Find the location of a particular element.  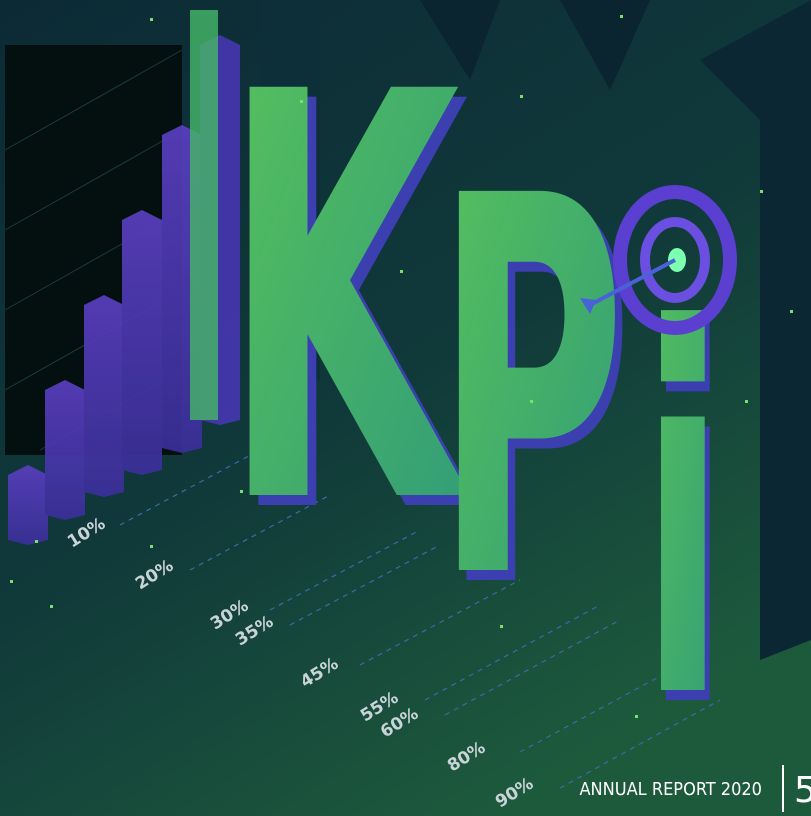

column-shape is located at coordinates (290, 200).